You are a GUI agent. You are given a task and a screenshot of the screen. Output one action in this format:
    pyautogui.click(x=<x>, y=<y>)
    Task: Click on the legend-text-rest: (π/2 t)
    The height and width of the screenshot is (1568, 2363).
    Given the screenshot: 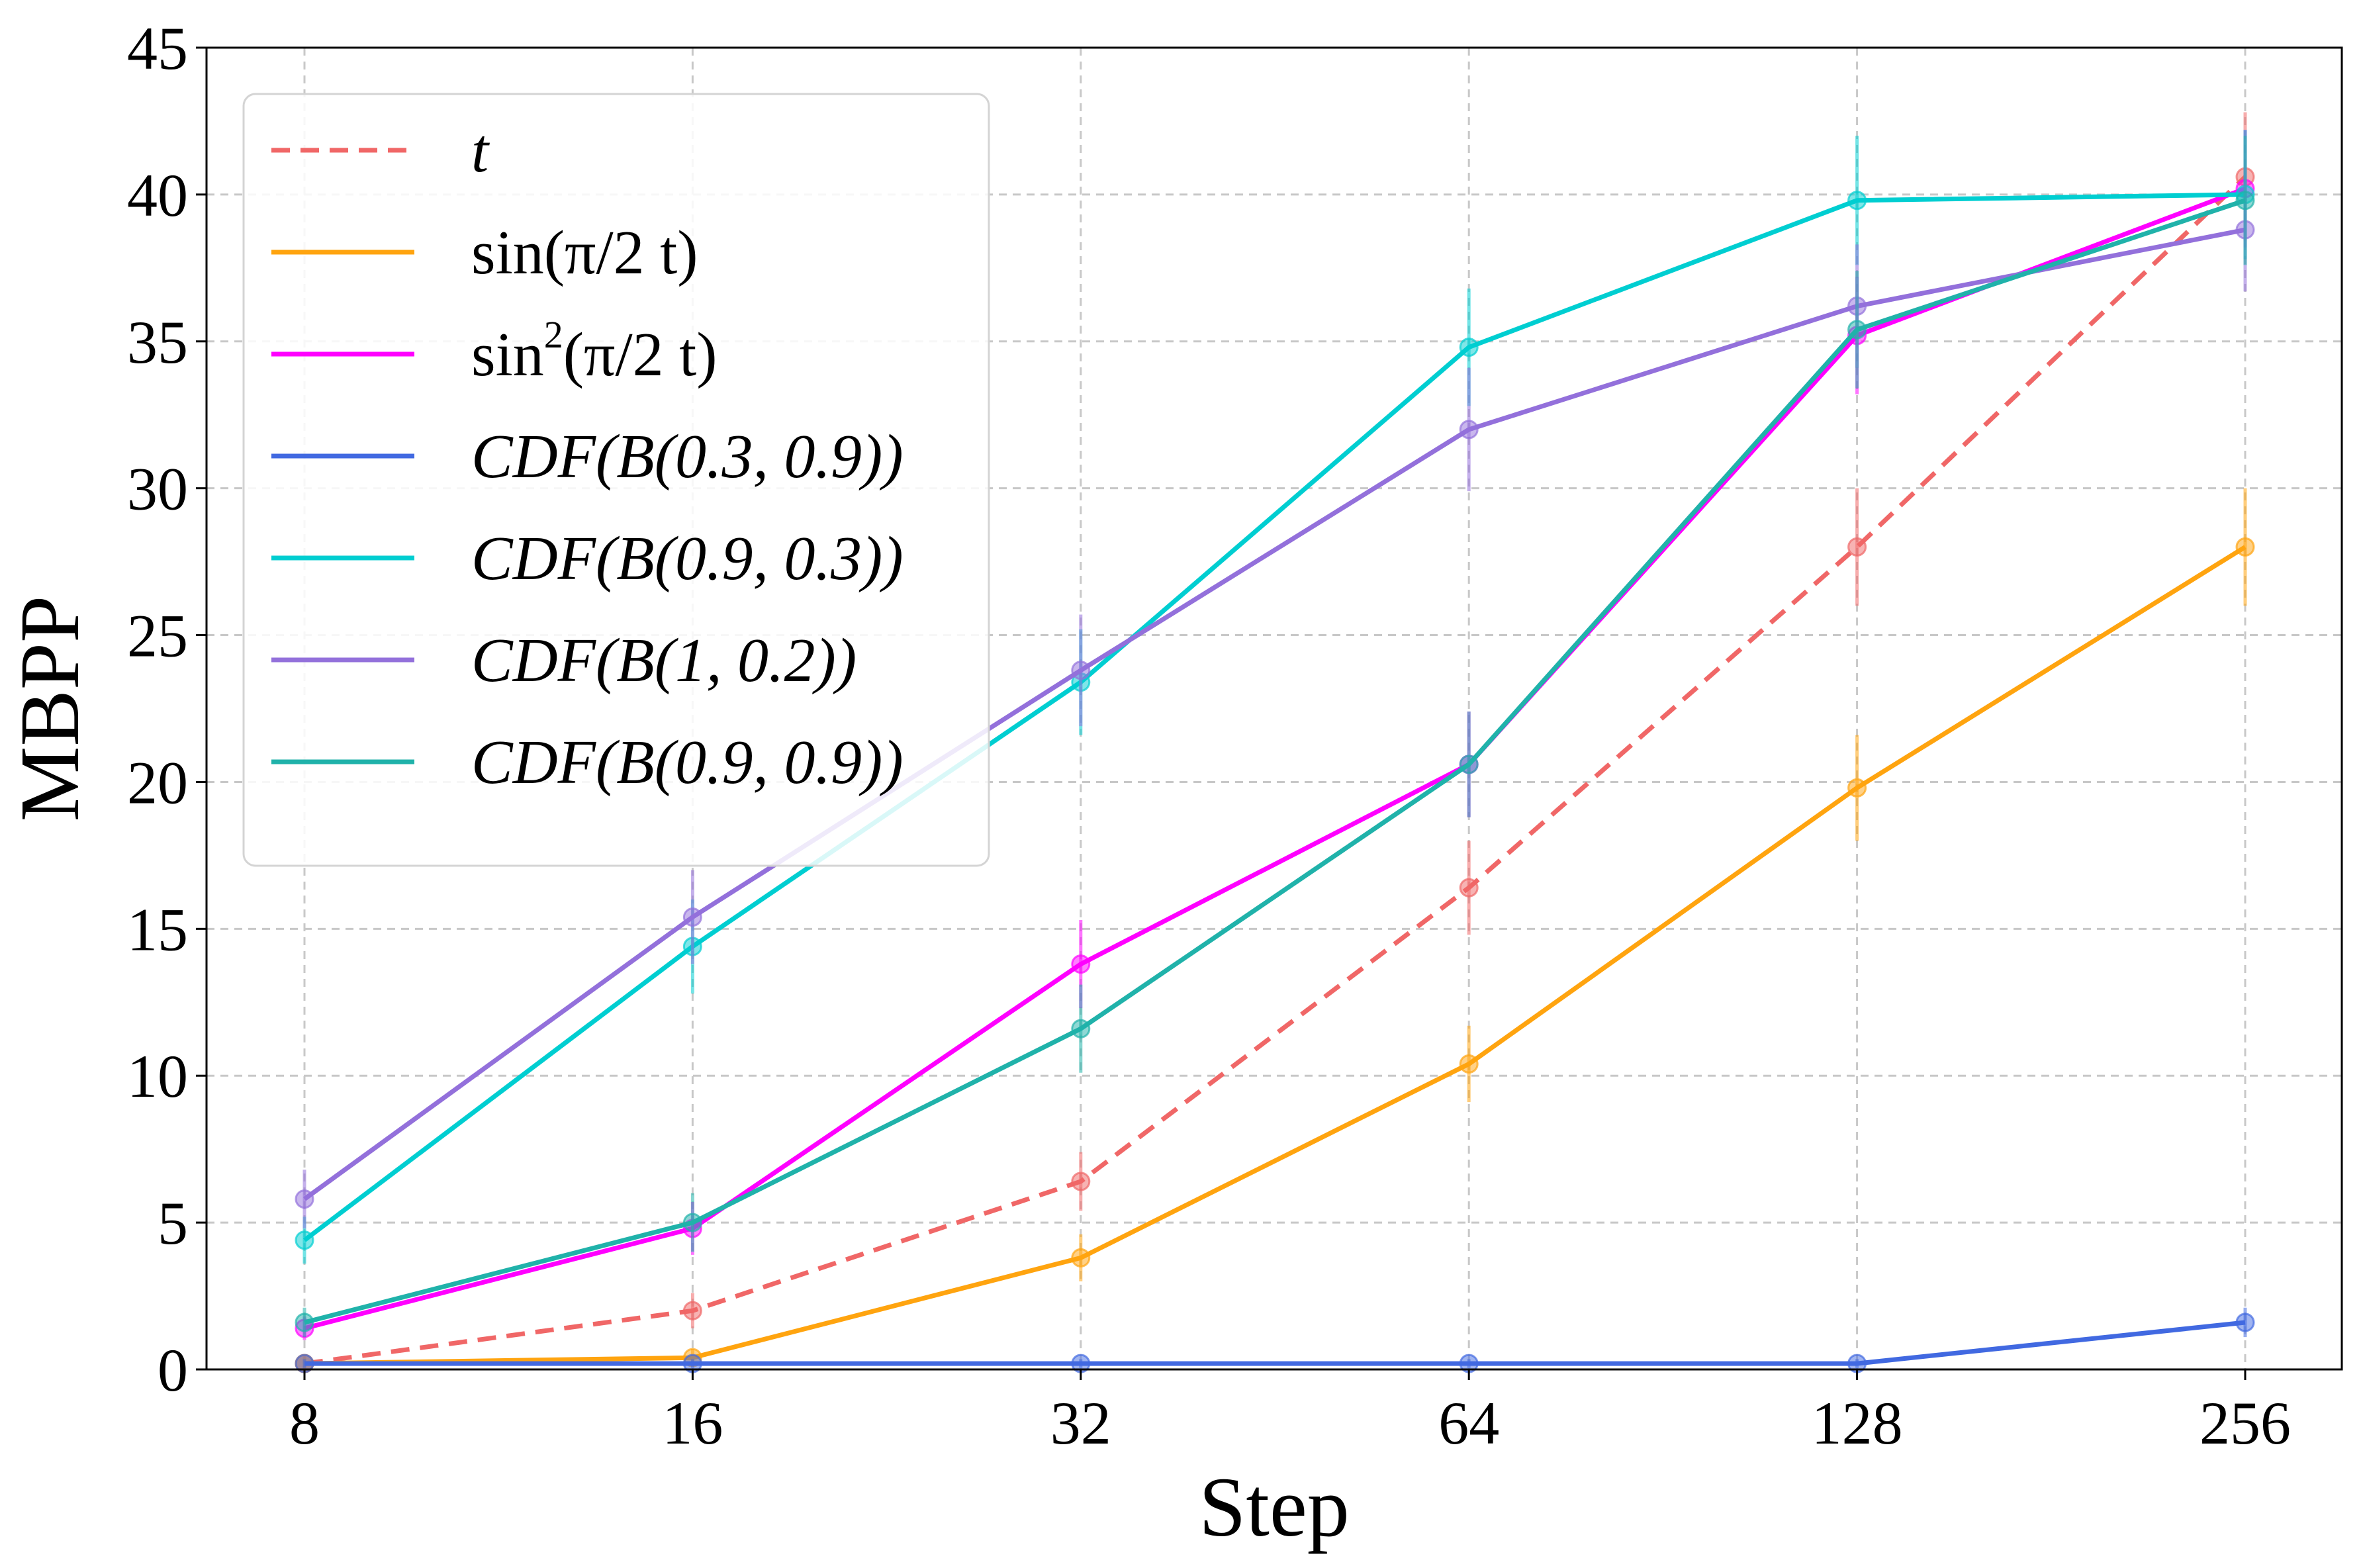 What is the action you would take?
    pyautogui.click(x=640, y=354)
    